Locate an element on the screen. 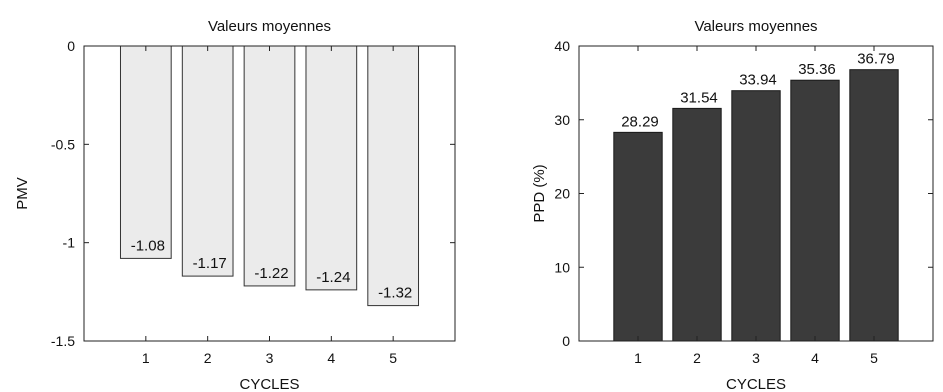  y-tick-label: 40 is located at coordinates (562, 46).